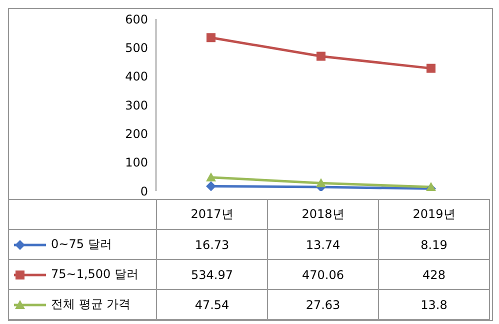  I want to click on y-tick-label: 300, so click(136, 105).